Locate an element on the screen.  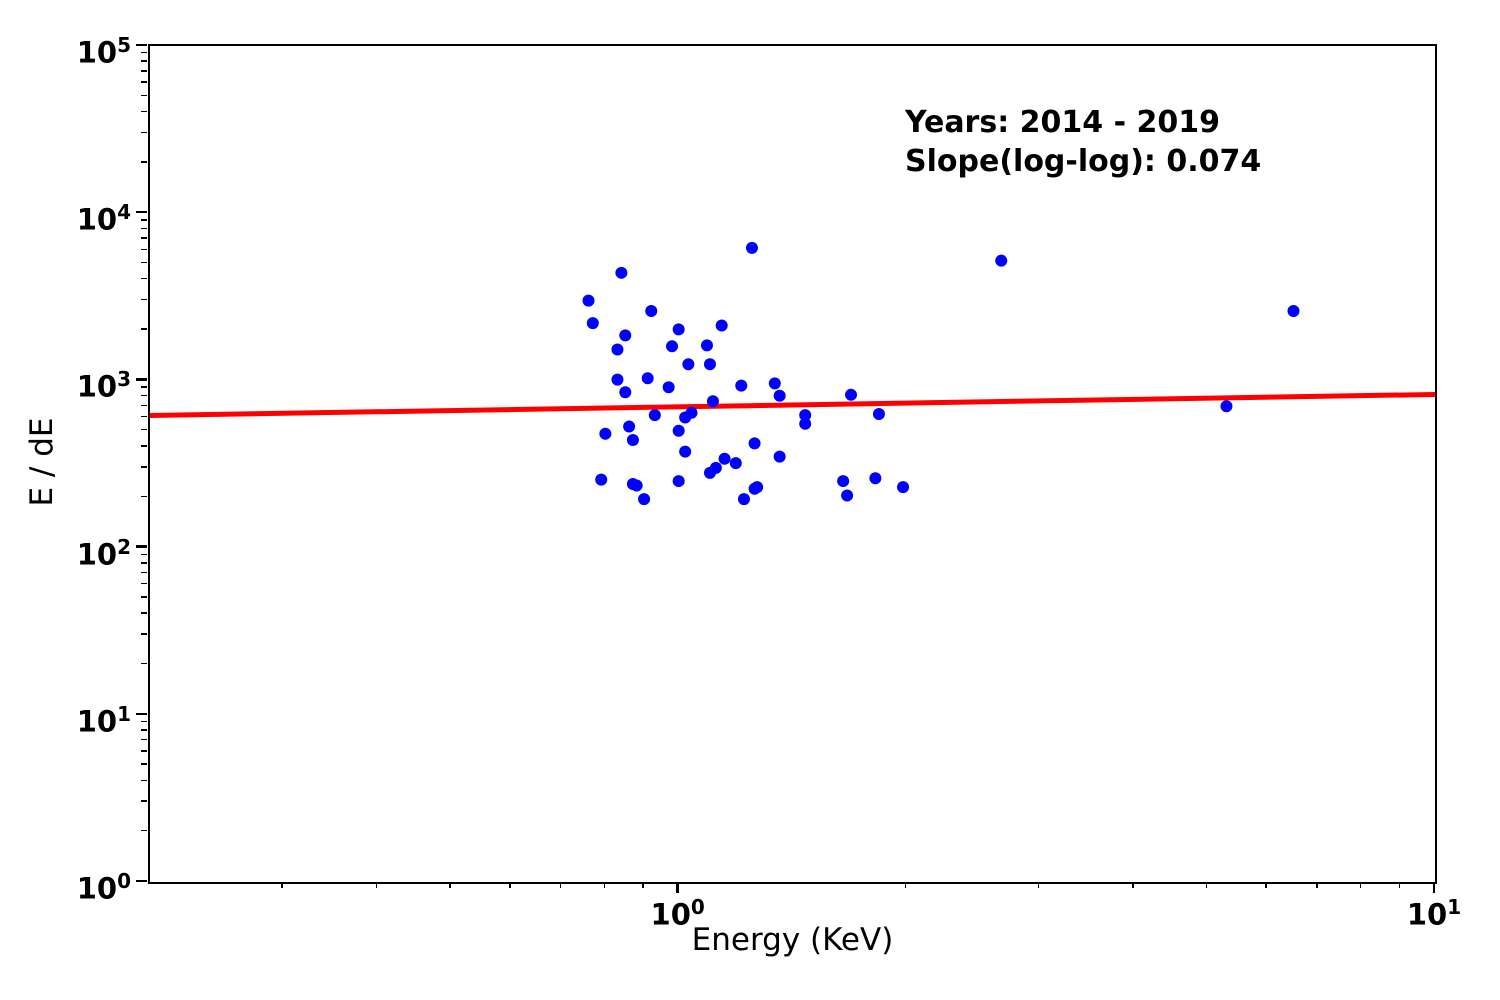
annotation-box: Years: 2014 - 2019 Slope(log-log): 0.074 is located at coordinates (1083, 142).